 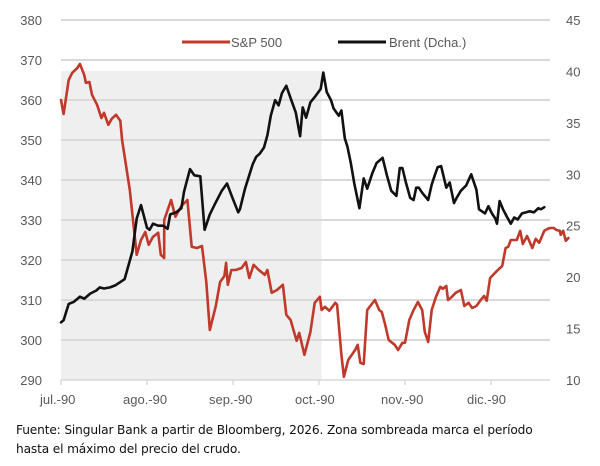 What do you see at coordinates (256, 42) in the screenshot?
I see `legend-label-sp500: S&P 500` at bounding box center [256, 42].